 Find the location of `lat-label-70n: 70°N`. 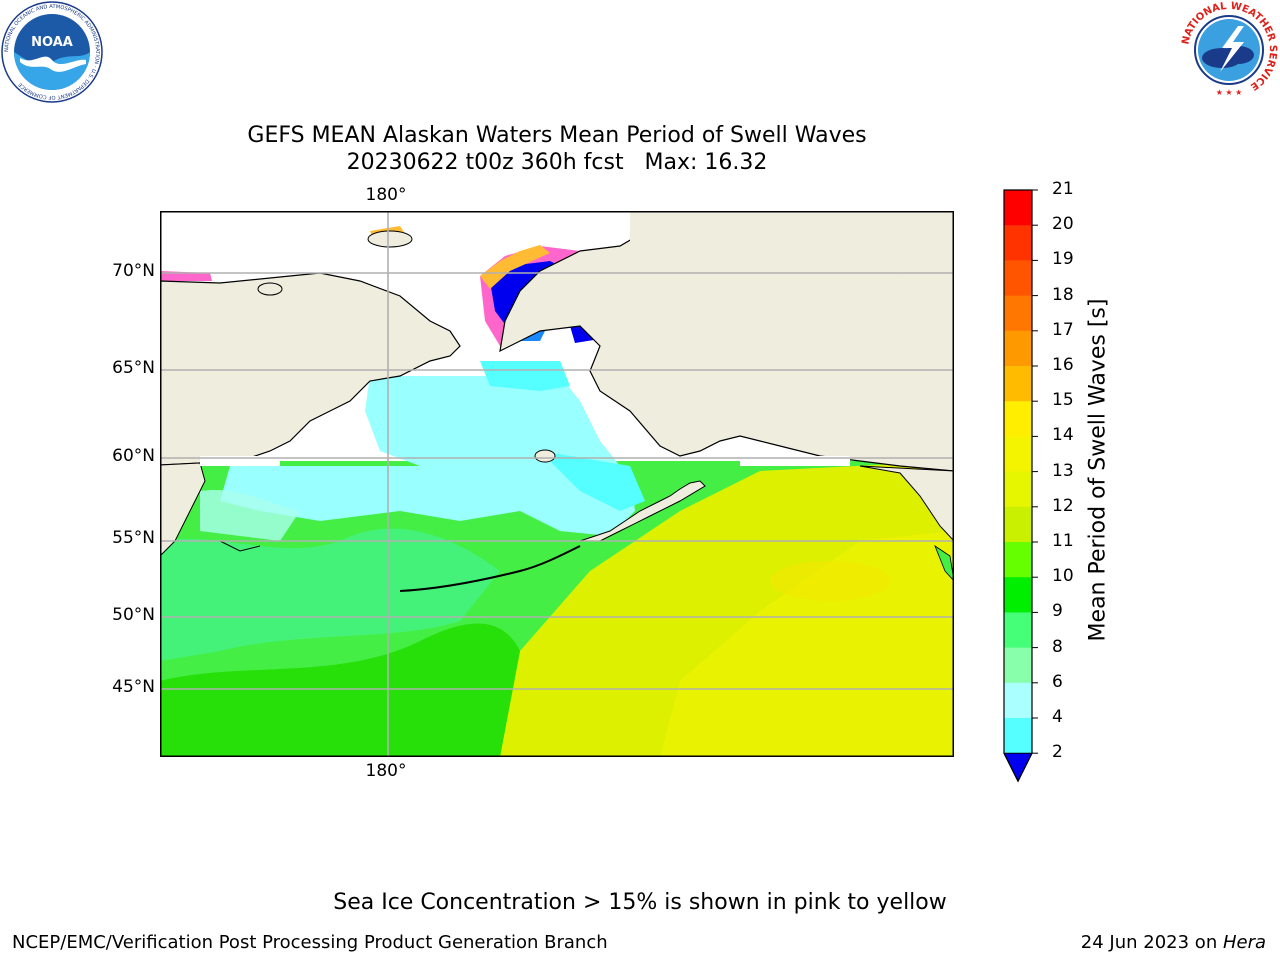

lat-label-70n: 70°N is located at coordinates (133, 271).